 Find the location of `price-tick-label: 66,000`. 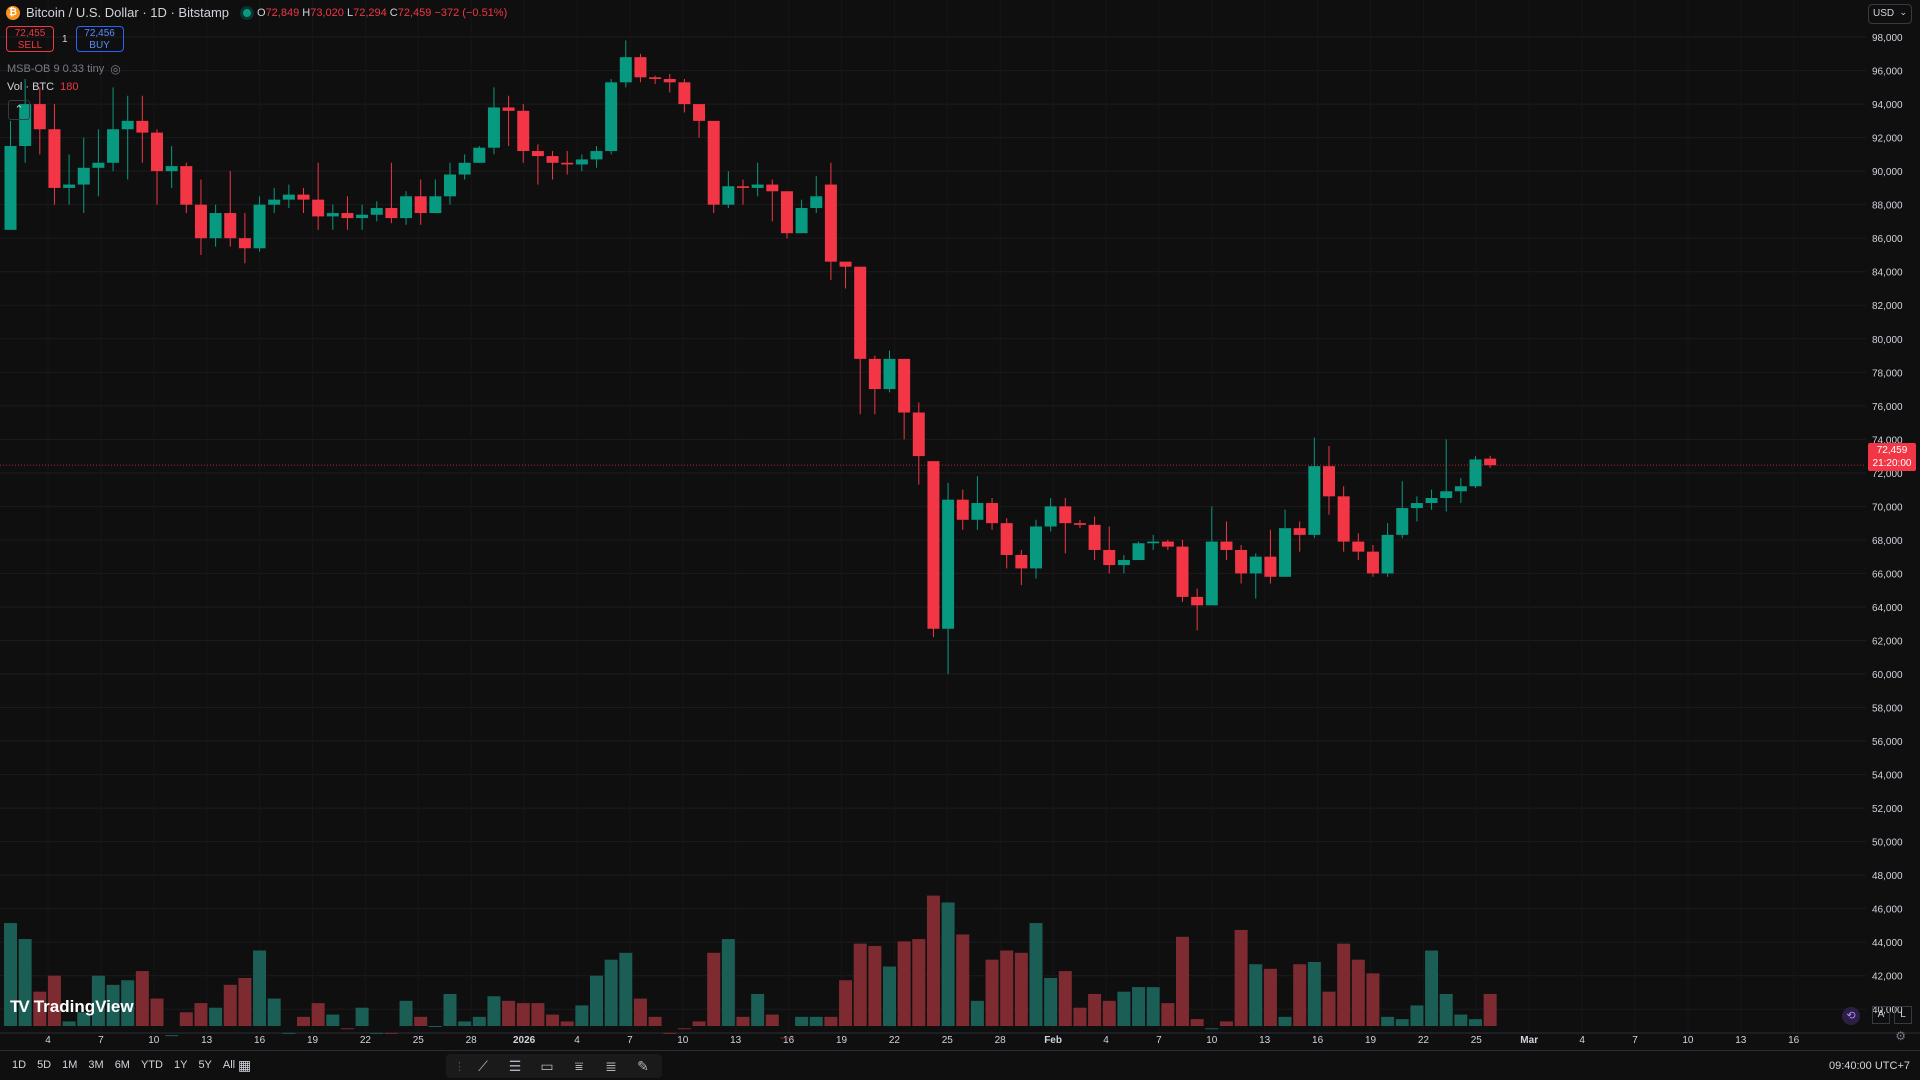

price-tick-label: 66,000 is located at coordinates (1887, 574).